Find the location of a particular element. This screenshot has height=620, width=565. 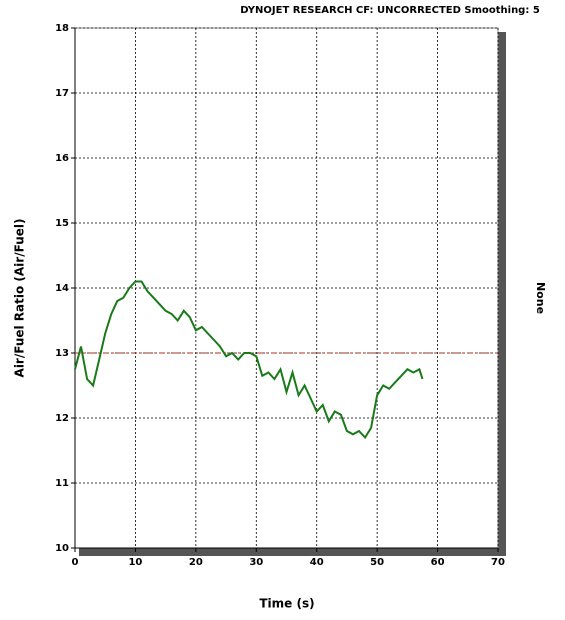

x-axis-label: Time (s) is located at coordinates (286, 604).